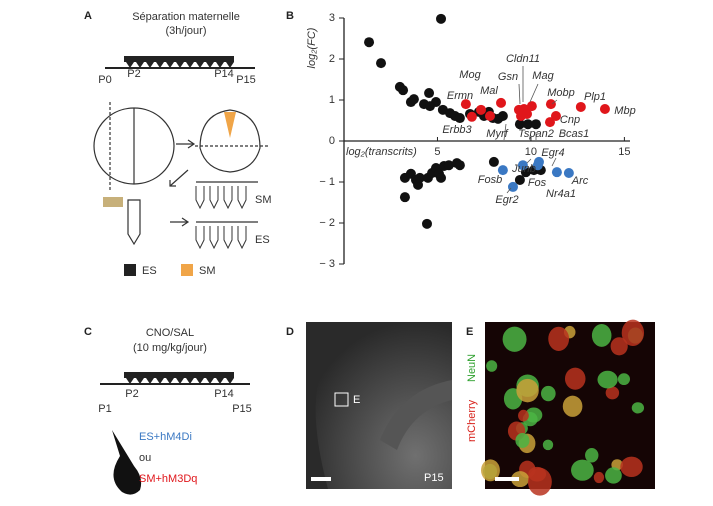 This screenshot has height=506, width=713. Describe the element at coordinates (327, 223) in the screenshot. I see `y-tick-label: − 2` at that location.